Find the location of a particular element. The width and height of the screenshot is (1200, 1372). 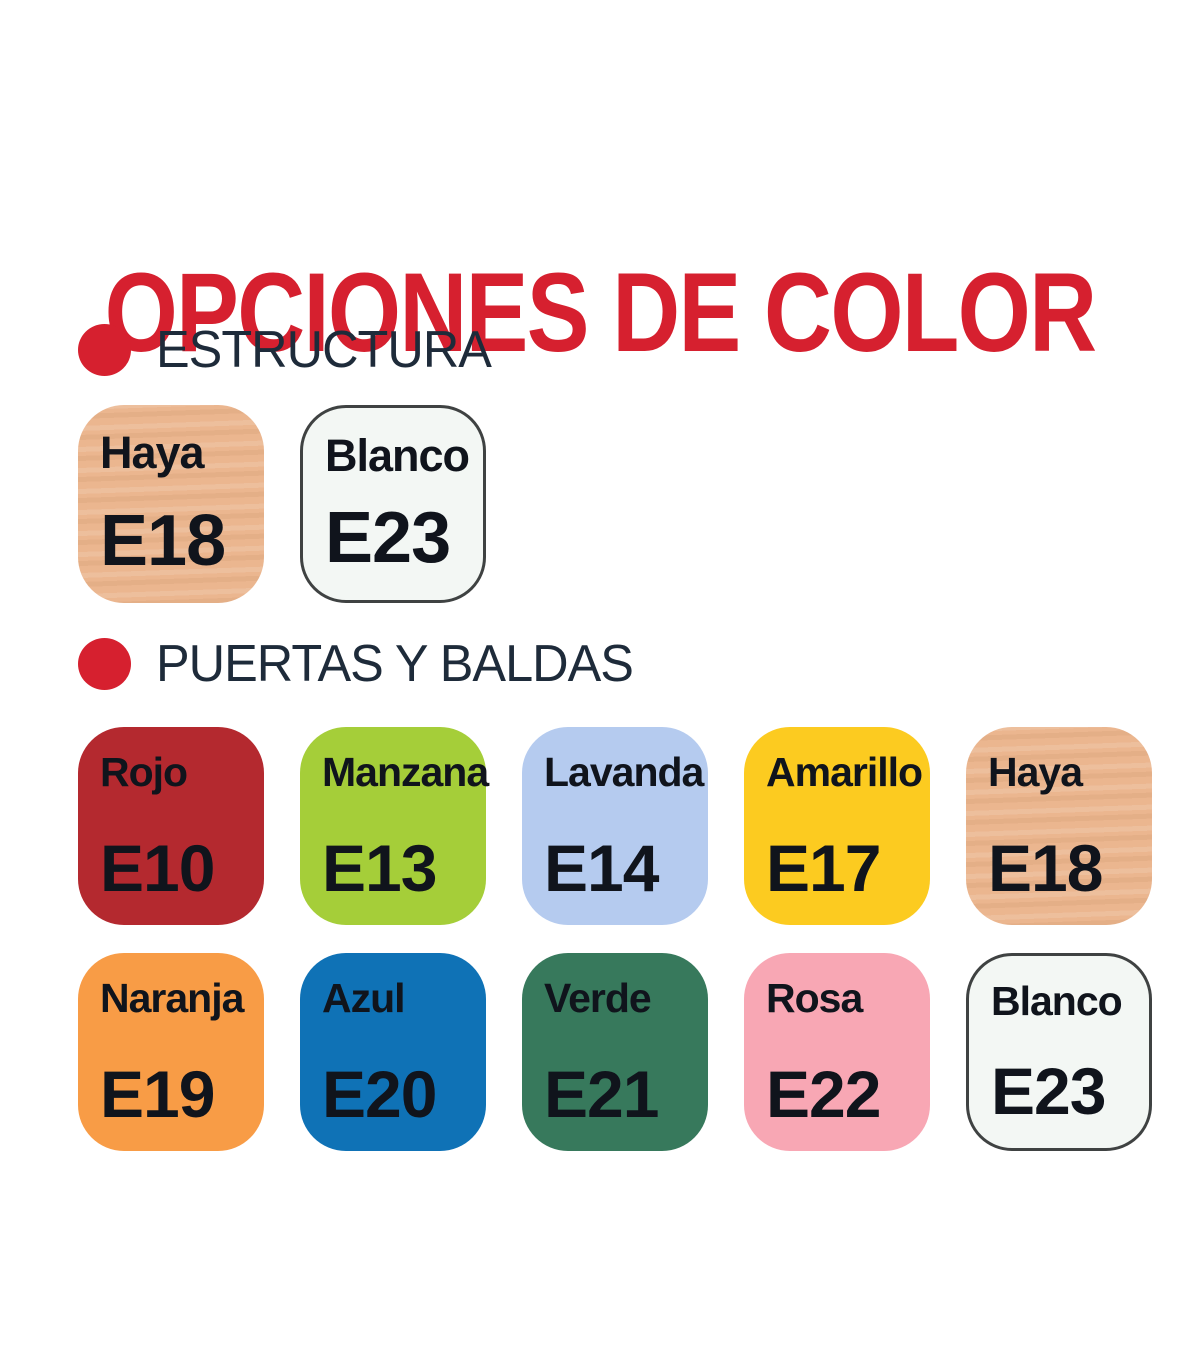

section-label-estructura: ESTRUCTURA is located at coordinates (324, 350).